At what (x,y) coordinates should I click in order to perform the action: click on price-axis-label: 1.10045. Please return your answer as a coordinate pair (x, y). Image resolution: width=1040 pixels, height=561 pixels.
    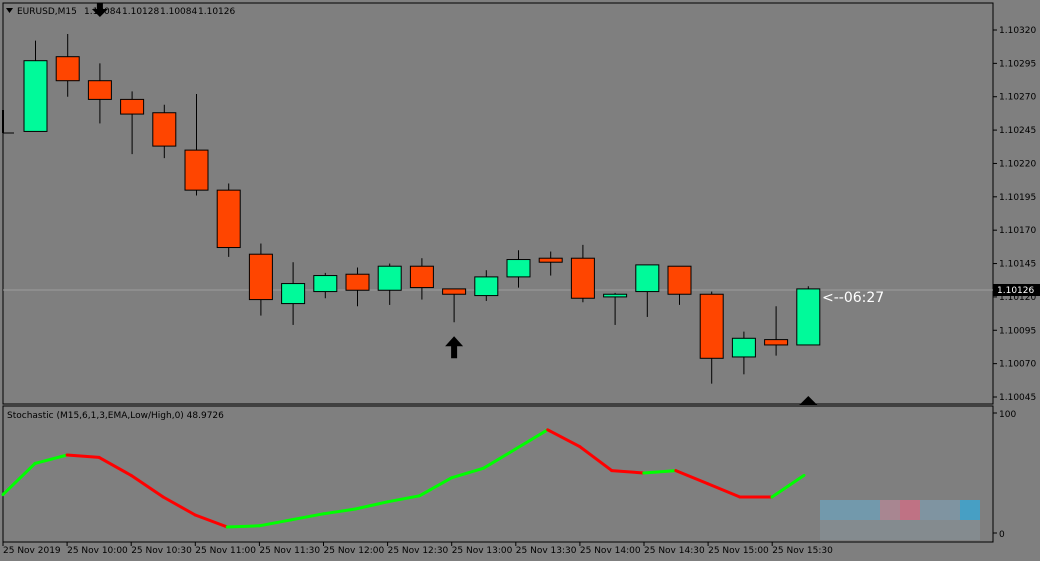
    Looking at the image, I should click on (1017, 398).